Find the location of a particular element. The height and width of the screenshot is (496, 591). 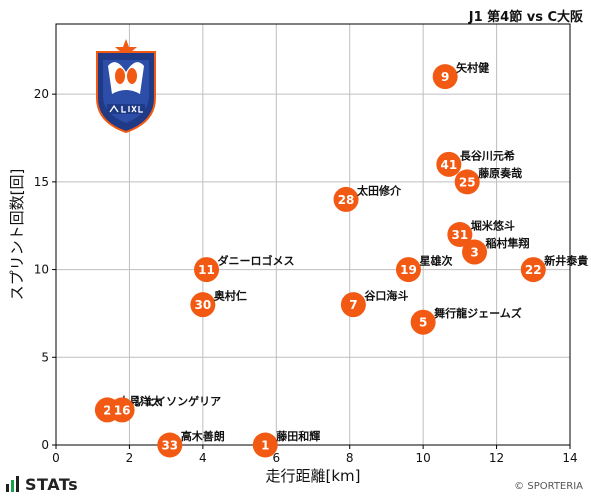

y-axis-label: スプリント回数[回] is located at coordinates (17, 235).